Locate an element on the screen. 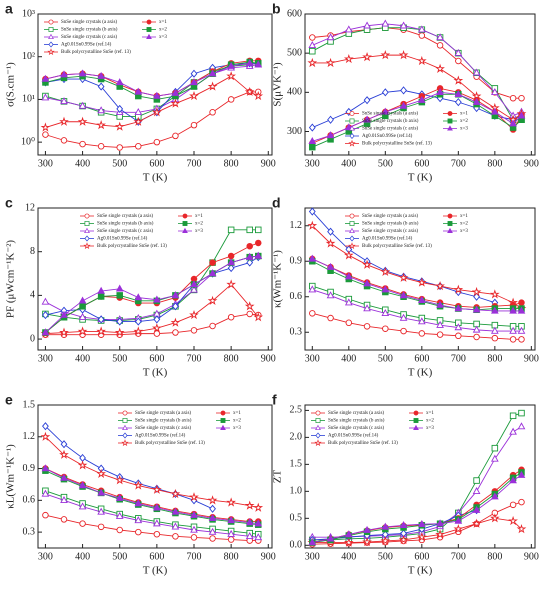  legend-label: SnSe single crystals (a axis) is located at coordinates (125, 216).